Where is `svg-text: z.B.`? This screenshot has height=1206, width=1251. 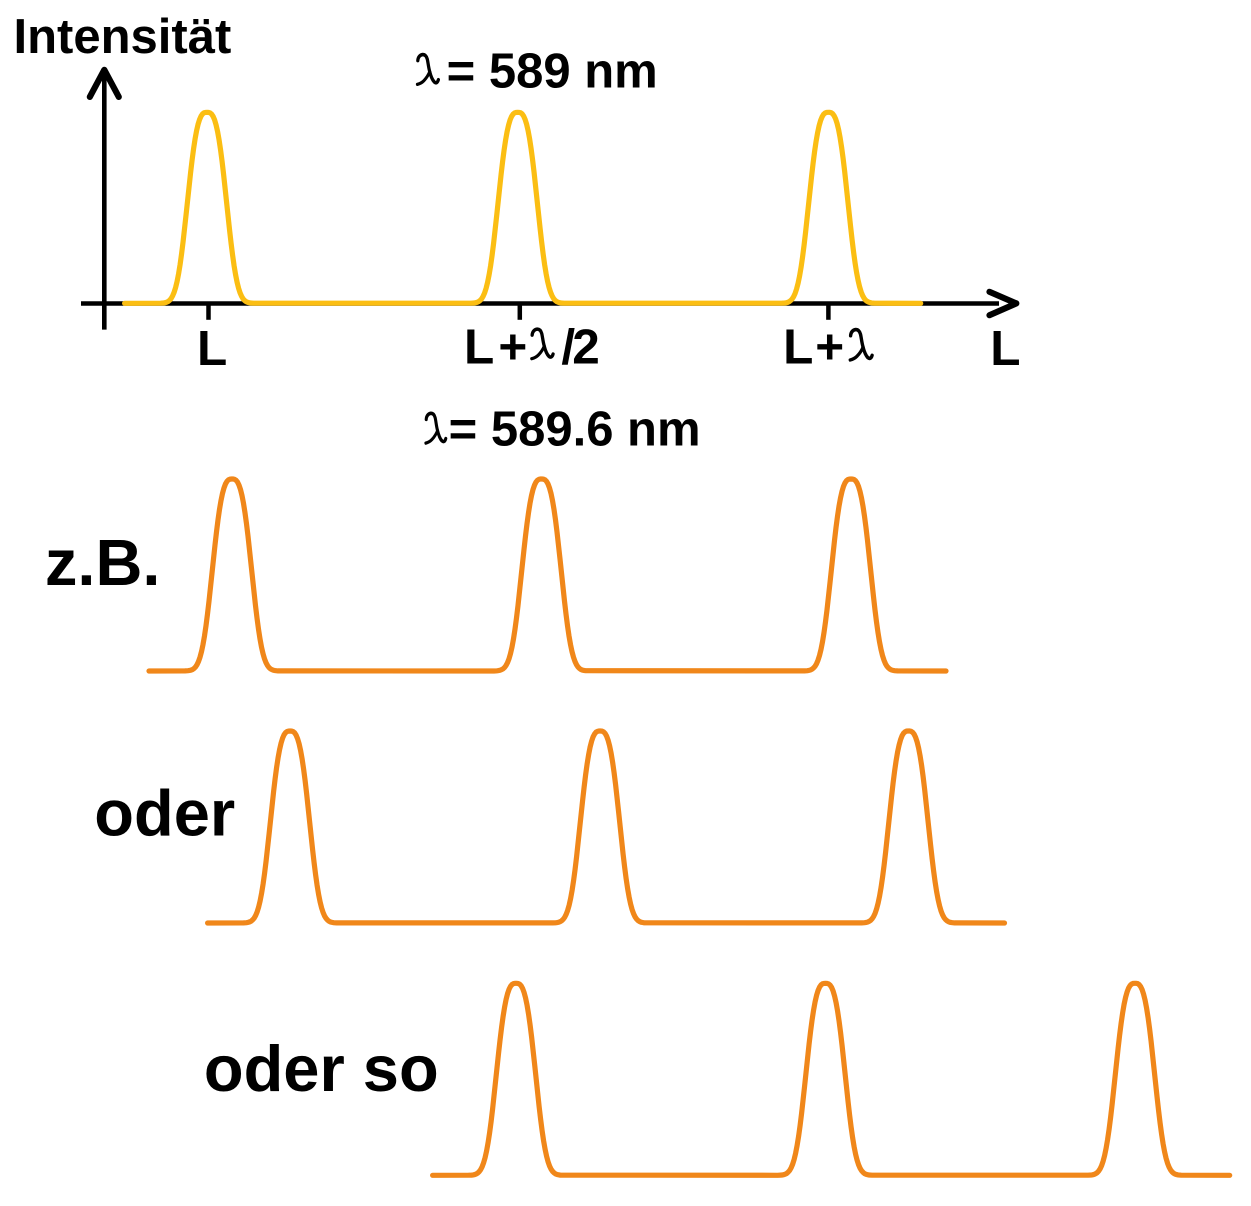
svg-text: z.B. is located at coordinates (103, 562).